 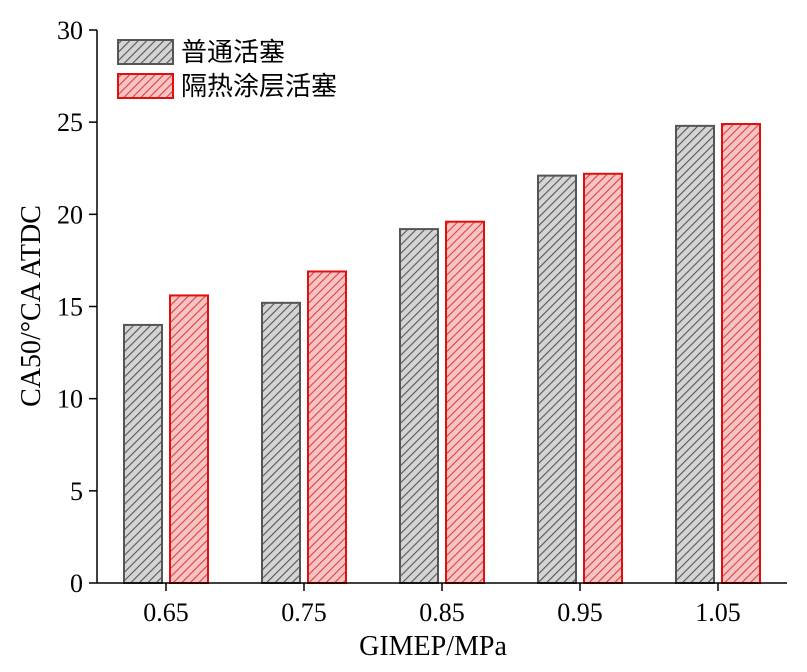 What do you see at coordinates (70, 122) in the screenshot?
I see `y-tick-label: 25` at bounding box center [70, 122].